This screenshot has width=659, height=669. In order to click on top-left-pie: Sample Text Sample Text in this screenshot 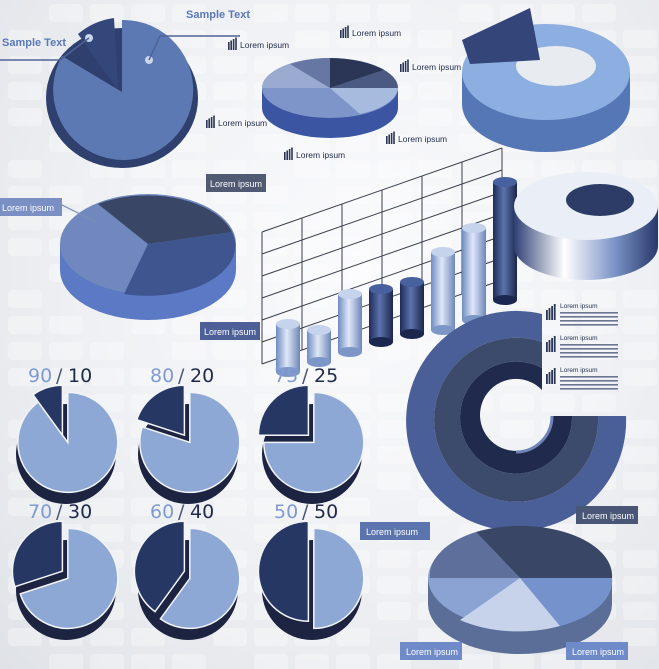, I will do `click(125, 88)`.